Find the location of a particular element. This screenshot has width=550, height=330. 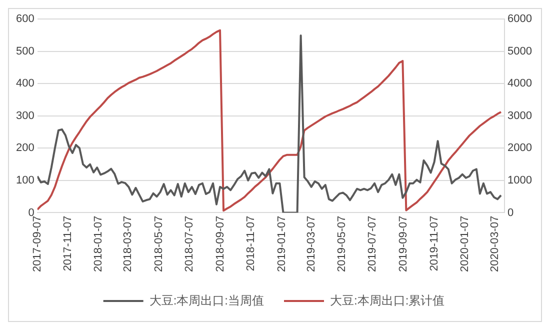

y-tick-label: 600 is located at coordinates (25, 19).